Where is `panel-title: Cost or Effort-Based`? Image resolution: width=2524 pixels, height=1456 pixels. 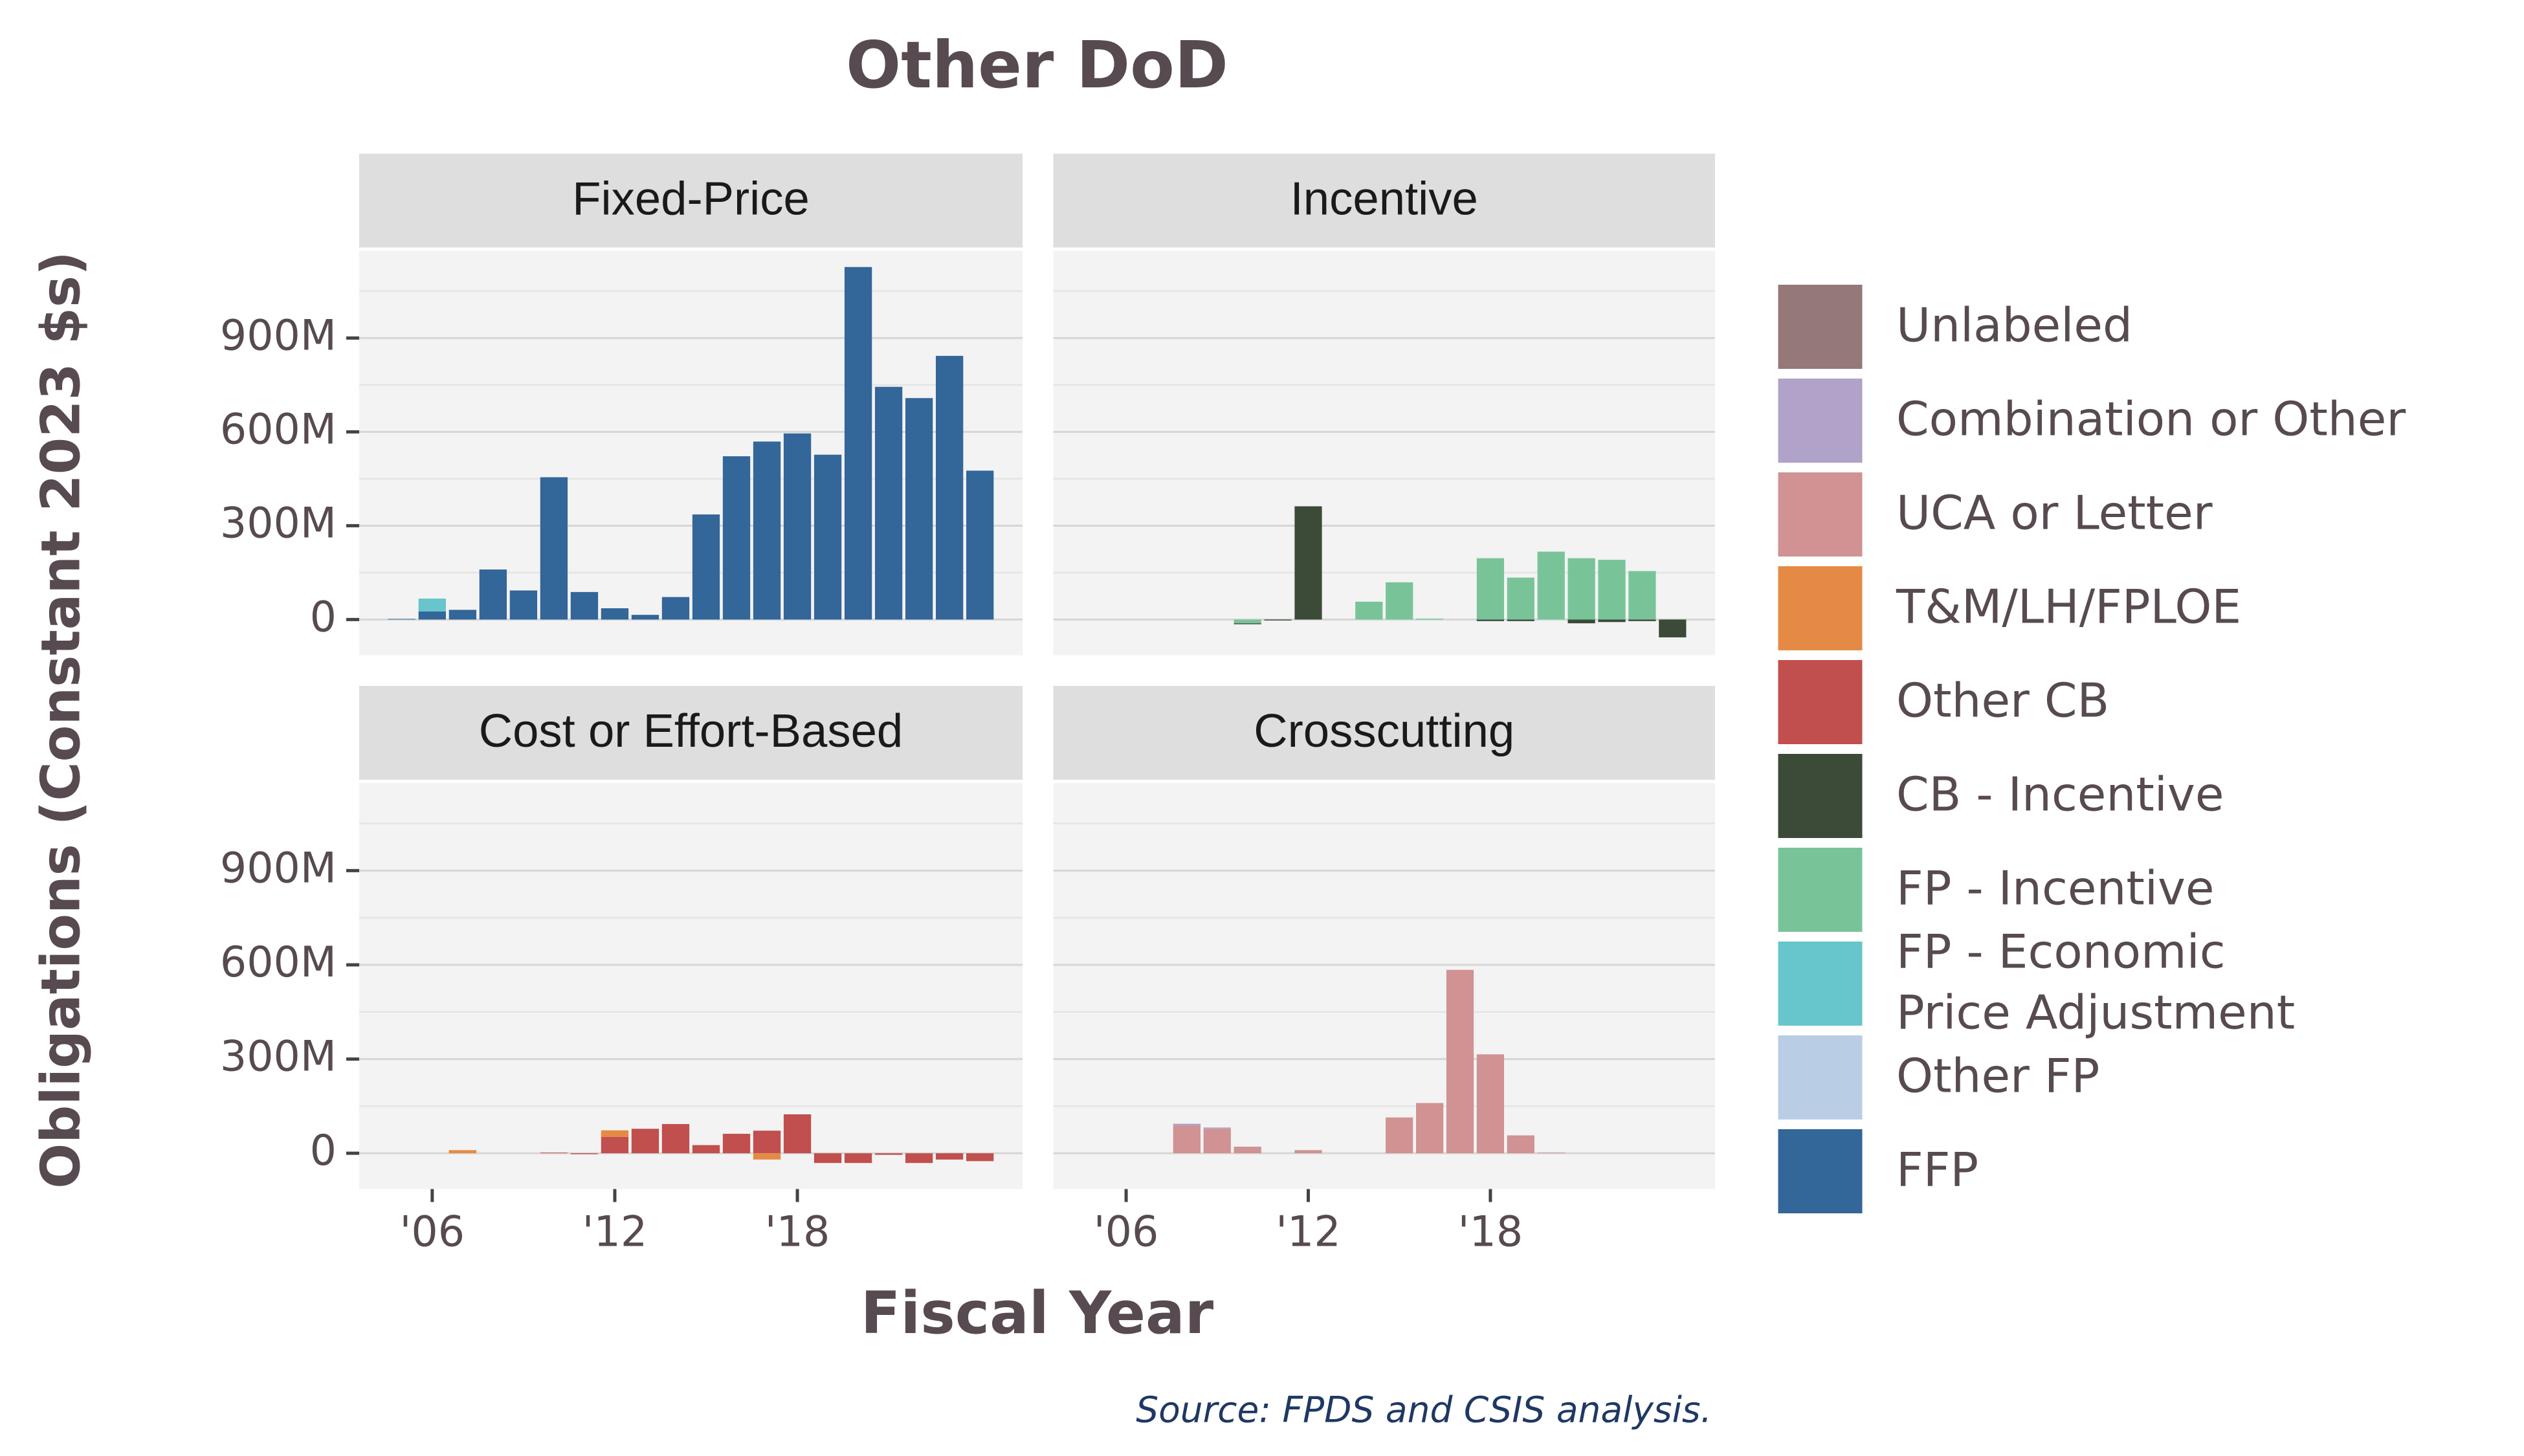
panel-title: Cost or Effort-Based is located at coordinates (691, 731).